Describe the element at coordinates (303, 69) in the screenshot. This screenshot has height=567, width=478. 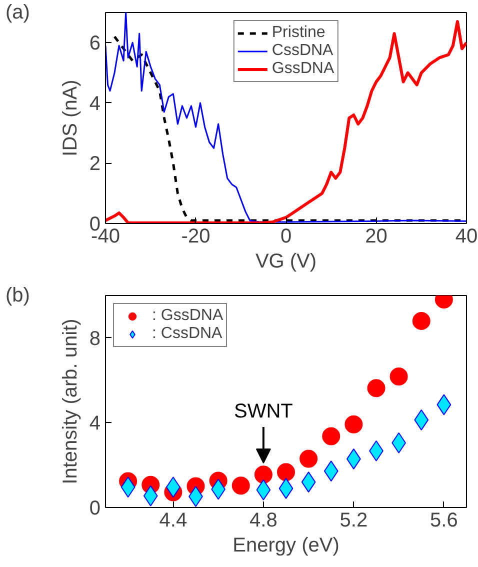
I see `legend-label: GssDNA` at that location.